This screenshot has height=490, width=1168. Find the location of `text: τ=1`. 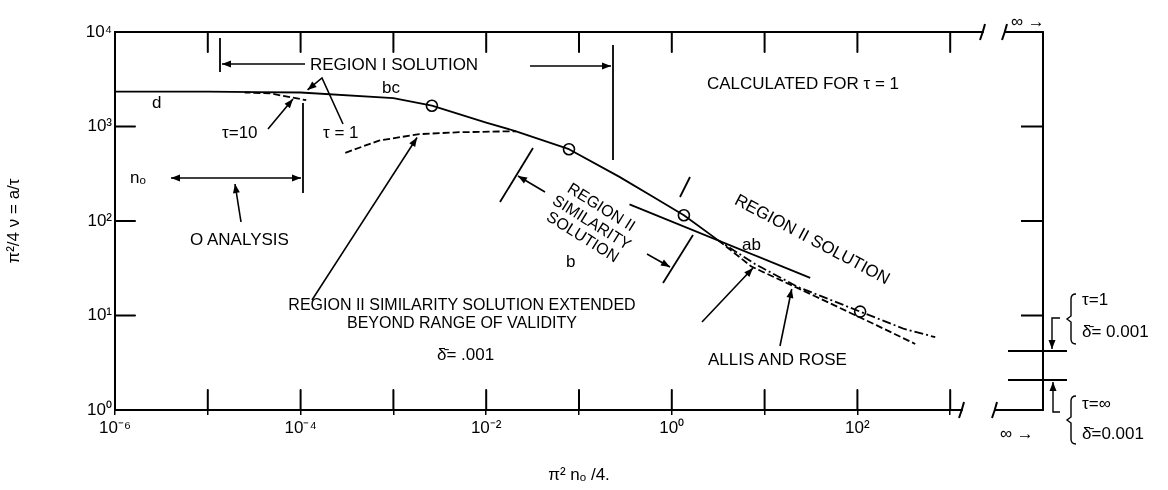

text: τ=1 is located at coordinates (1095, 299).